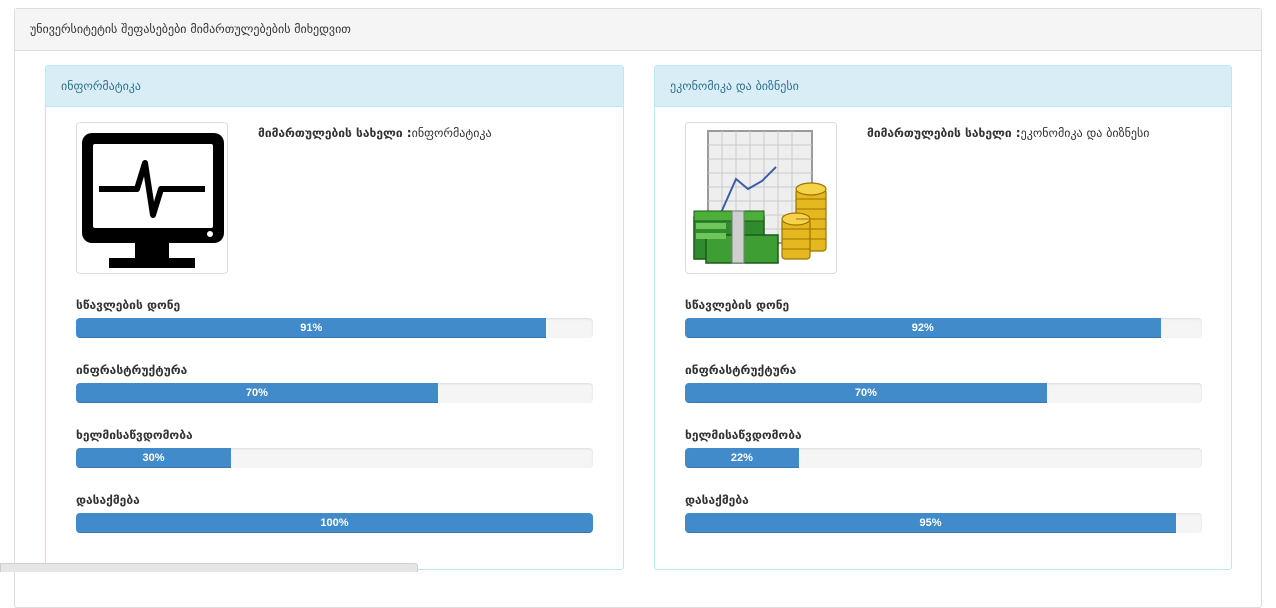 The height and width of the screenshot is (608, 1276). I want to click on department-name-value: ინფორმატიკა, so click(451, 133).